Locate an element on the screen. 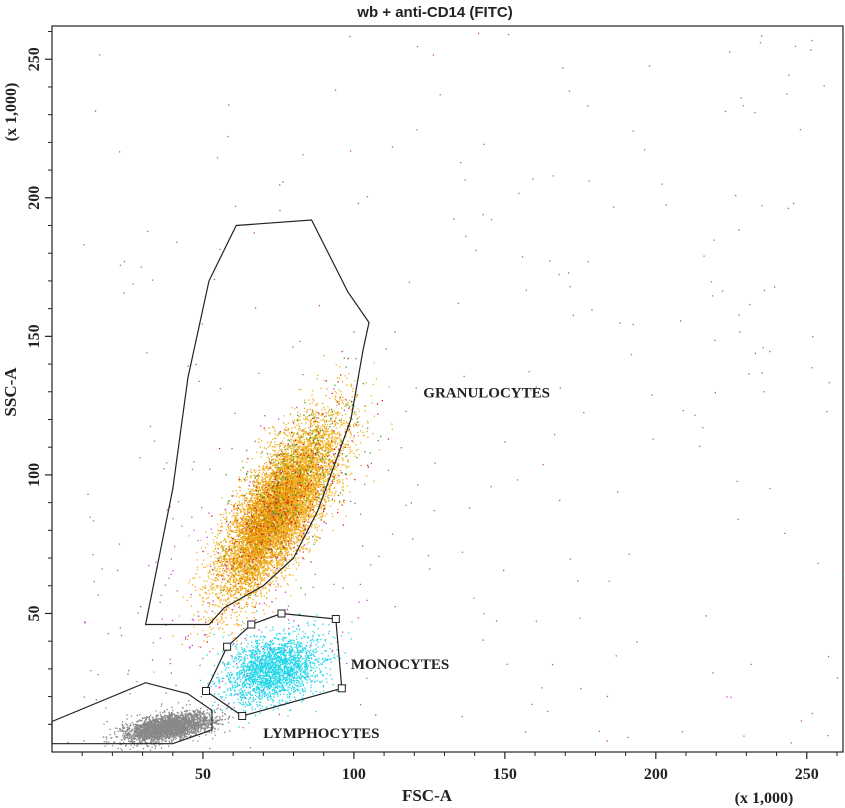 This screenshot has width=845, height=808. gate-outline-lymphocytes is located at coordinates (132, 713).